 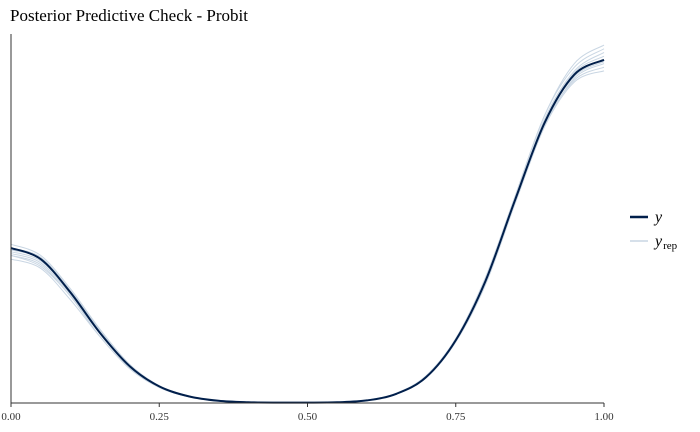 I want to click on legend-y-label: y, so click(x=658, y=217).